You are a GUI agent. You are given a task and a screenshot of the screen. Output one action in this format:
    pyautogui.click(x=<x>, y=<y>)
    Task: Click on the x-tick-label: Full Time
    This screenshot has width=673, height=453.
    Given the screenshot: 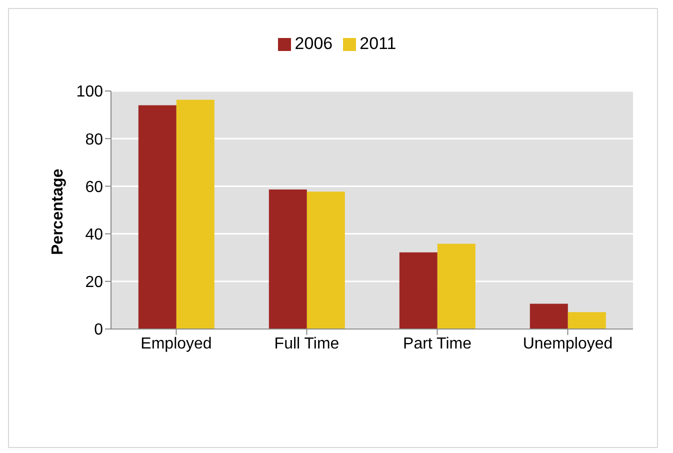 What is the action you would take?
    pyautogui.click(x=307, y=343)
    